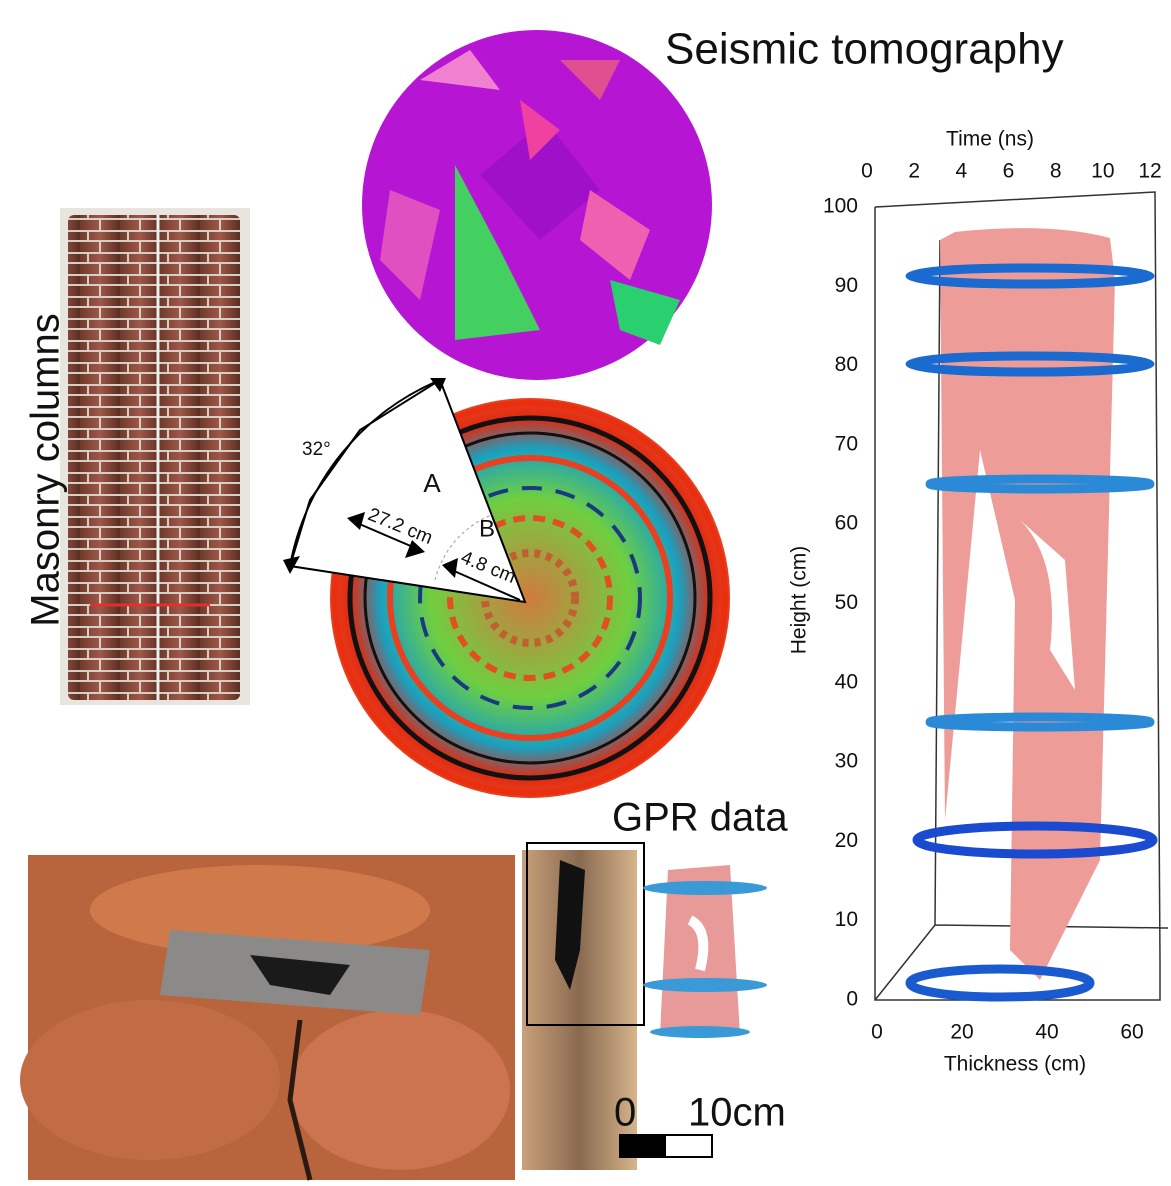  What do you see at coordinates (799, 600) in the screenshot?
I see `height-axis-label: Height (cm)` at bounding box center [799, 600].